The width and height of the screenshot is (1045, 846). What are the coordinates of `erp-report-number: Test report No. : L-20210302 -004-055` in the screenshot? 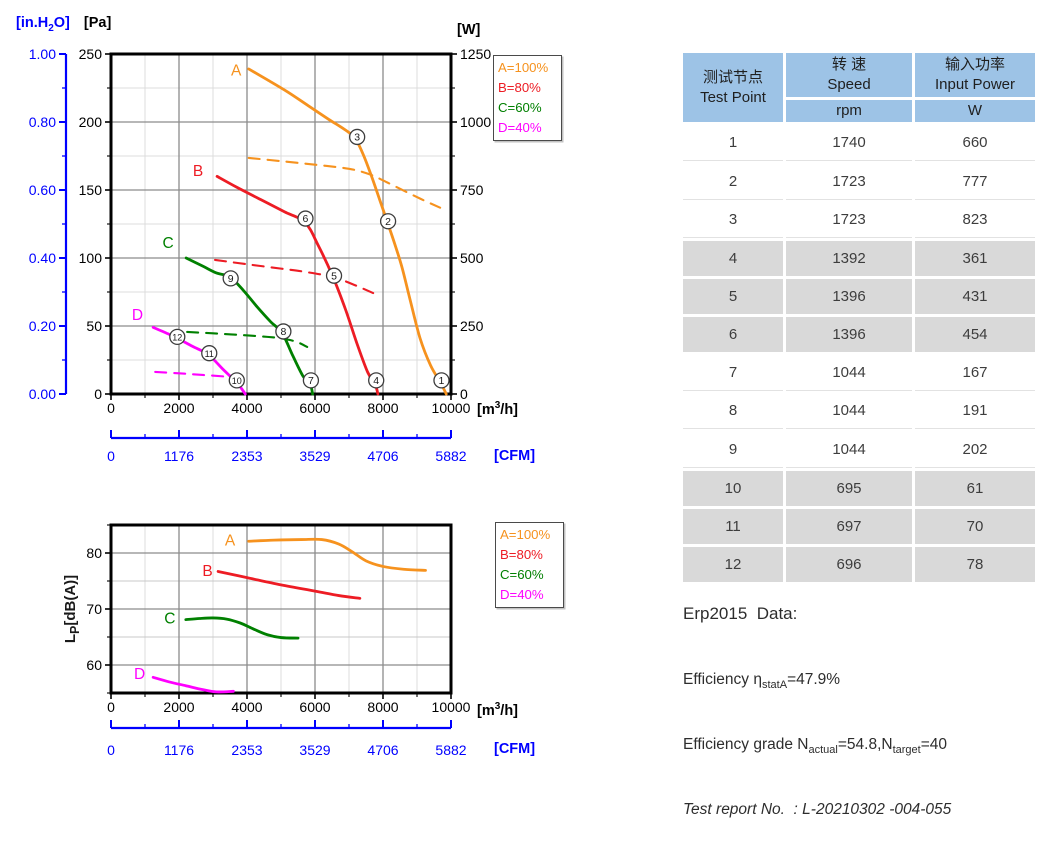 It's located at (817, 810).